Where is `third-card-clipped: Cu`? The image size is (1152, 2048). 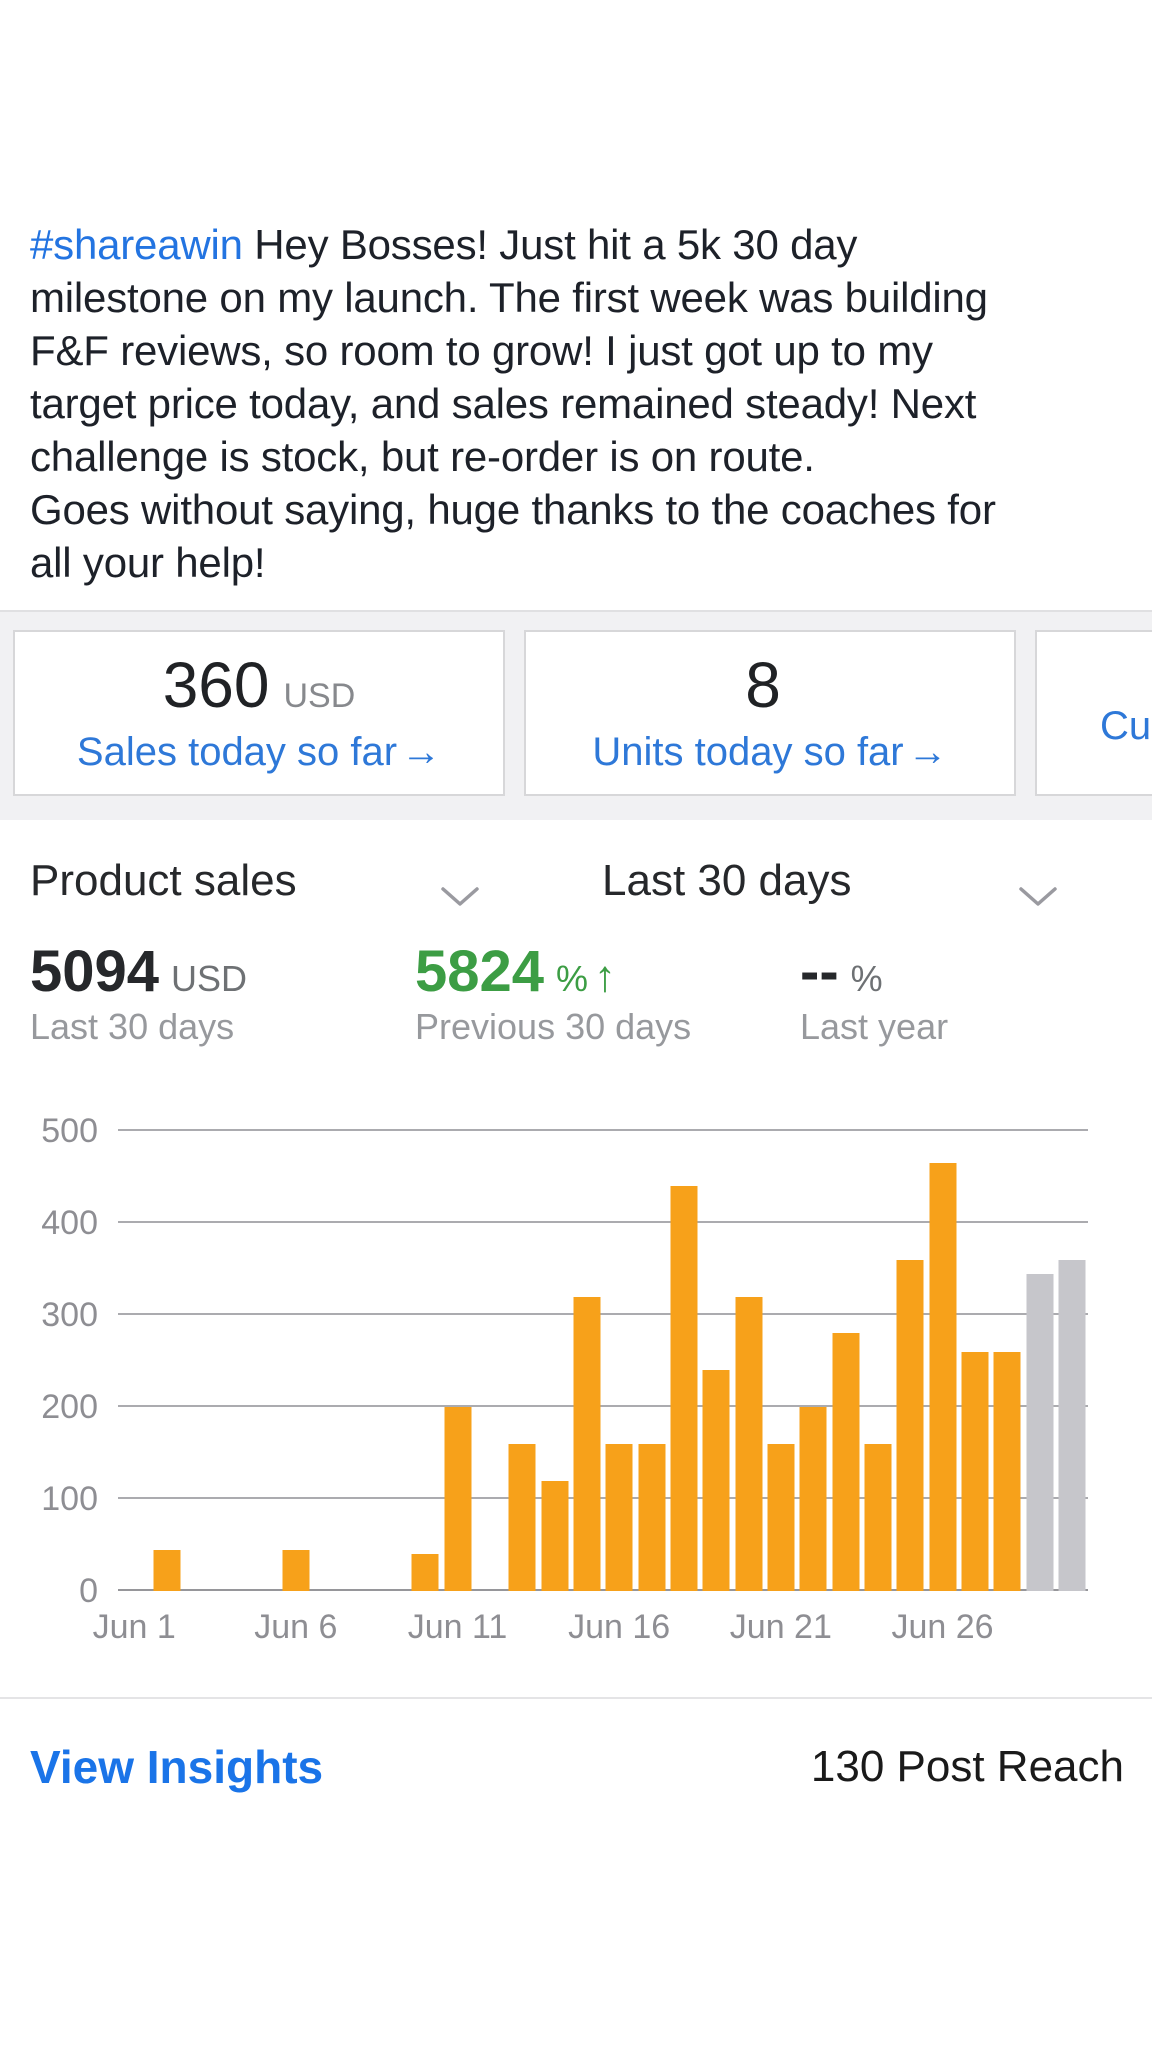
third-card-clipped: Cu is located at coordinates (1093, 713).